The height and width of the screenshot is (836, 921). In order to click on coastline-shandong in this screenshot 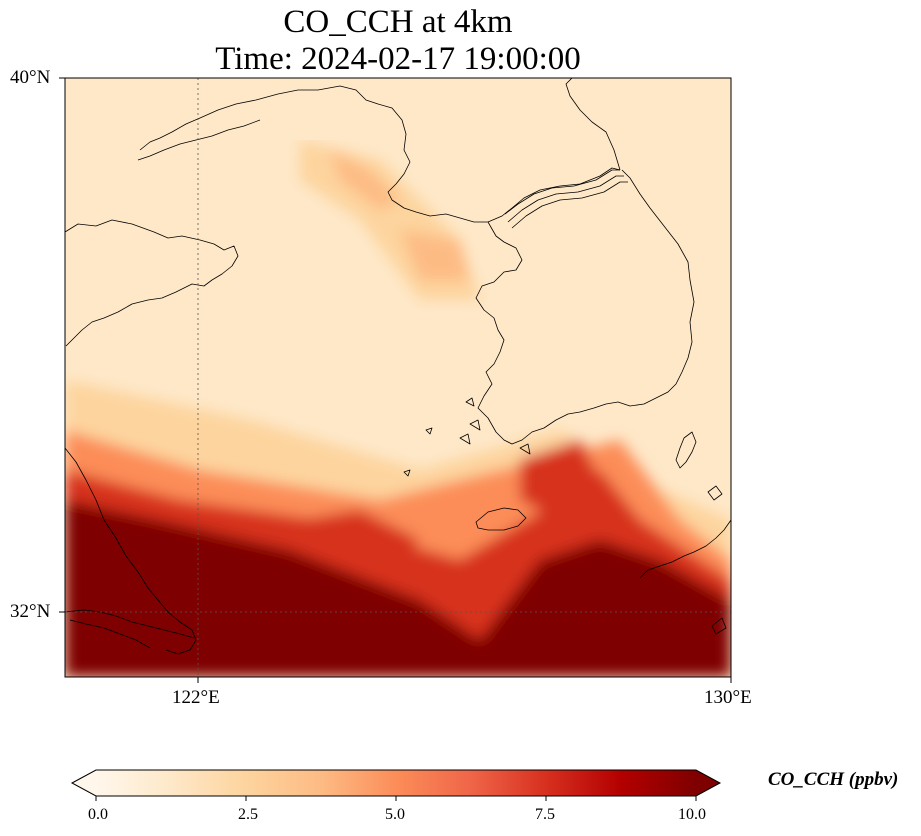, I will do `click(152, 283)`.